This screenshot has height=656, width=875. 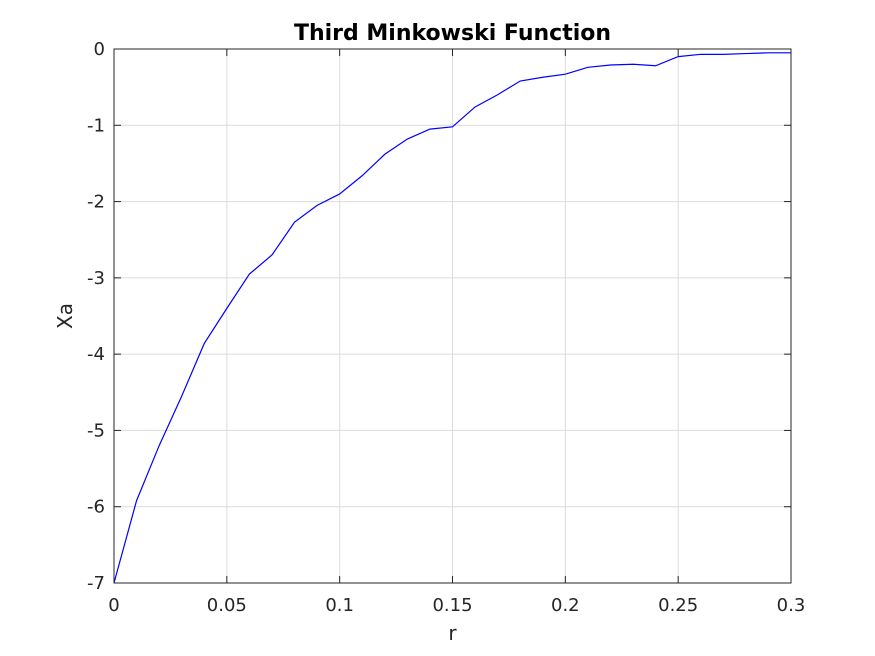 I want to click on chart-title: Third Minkowski Function, so click(x=452, y=33).